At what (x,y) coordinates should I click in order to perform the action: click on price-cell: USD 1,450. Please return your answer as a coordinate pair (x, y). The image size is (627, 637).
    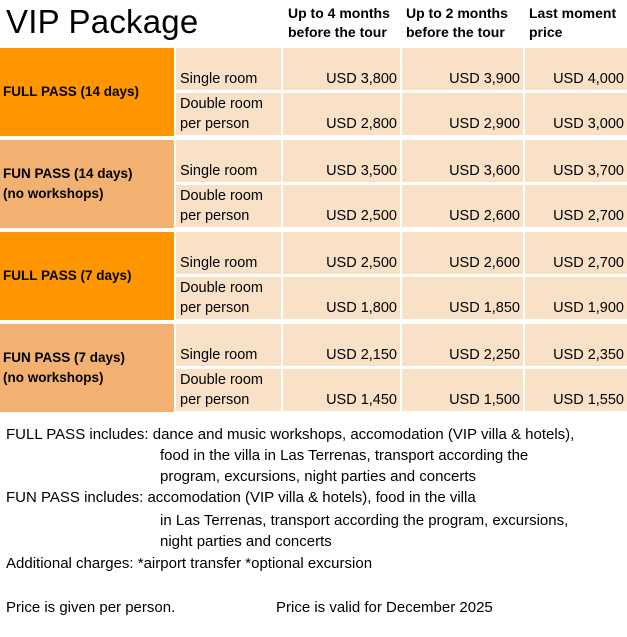
    Looking at the image, I should click on (341, 390).